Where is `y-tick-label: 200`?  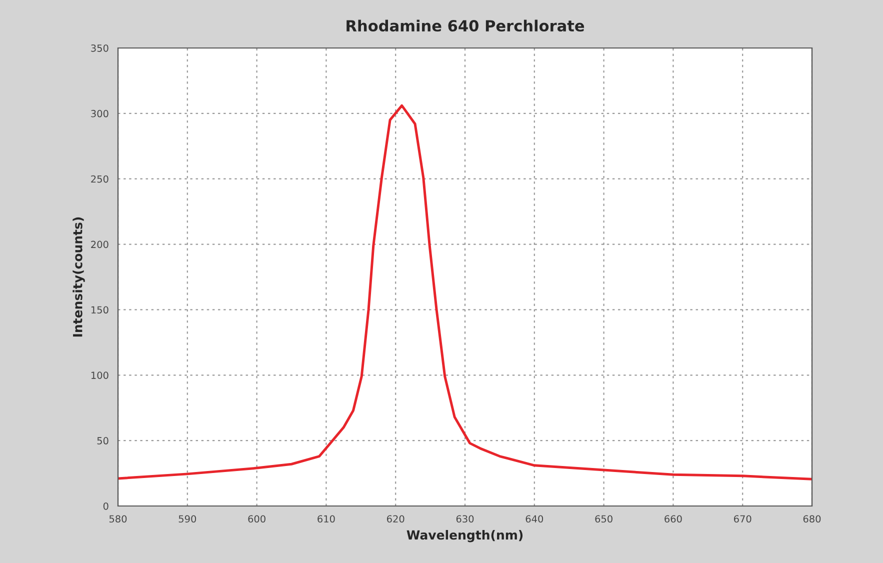 y-tick-label: 200 is located at coordinates (99, 244).